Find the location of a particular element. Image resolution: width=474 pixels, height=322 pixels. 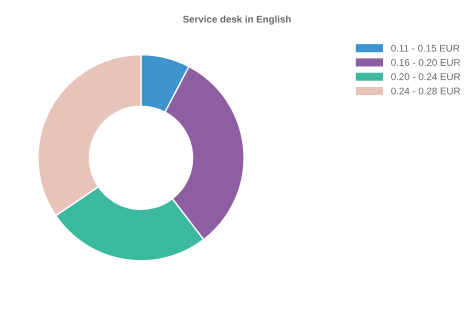

legend-label: 0.16 - 0.20 EUR is located at coordinates (425, 62).